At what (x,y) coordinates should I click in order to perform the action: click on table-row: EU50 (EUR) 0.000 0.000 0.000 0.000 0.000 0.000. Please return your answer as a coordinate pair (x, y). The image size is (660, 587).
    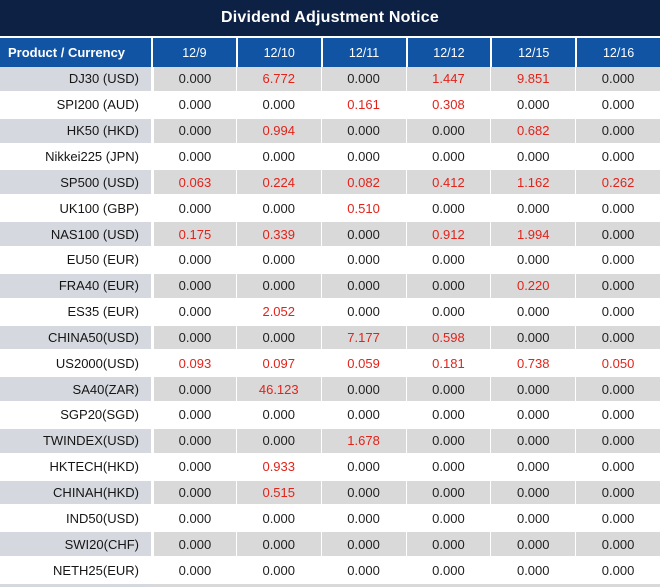
    Looking at the image, I should click on (330, 260).